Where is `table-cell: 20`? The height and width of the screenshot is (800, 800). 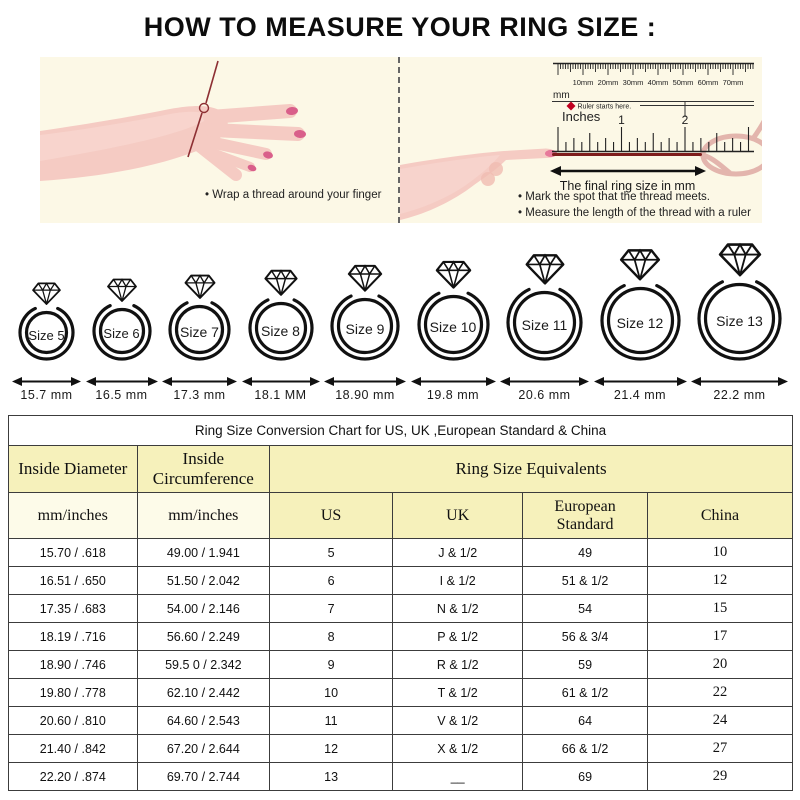 table-cell: 20 is located at coordinates (720, 664).